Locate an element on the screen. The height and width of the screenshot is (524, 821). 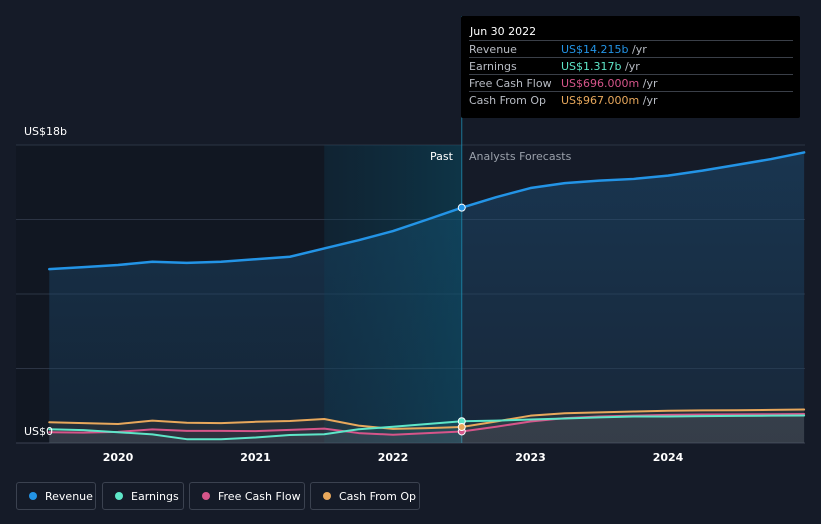
legend-item-cash-from-op: Cash From Op is located at coordinates (365, 496).